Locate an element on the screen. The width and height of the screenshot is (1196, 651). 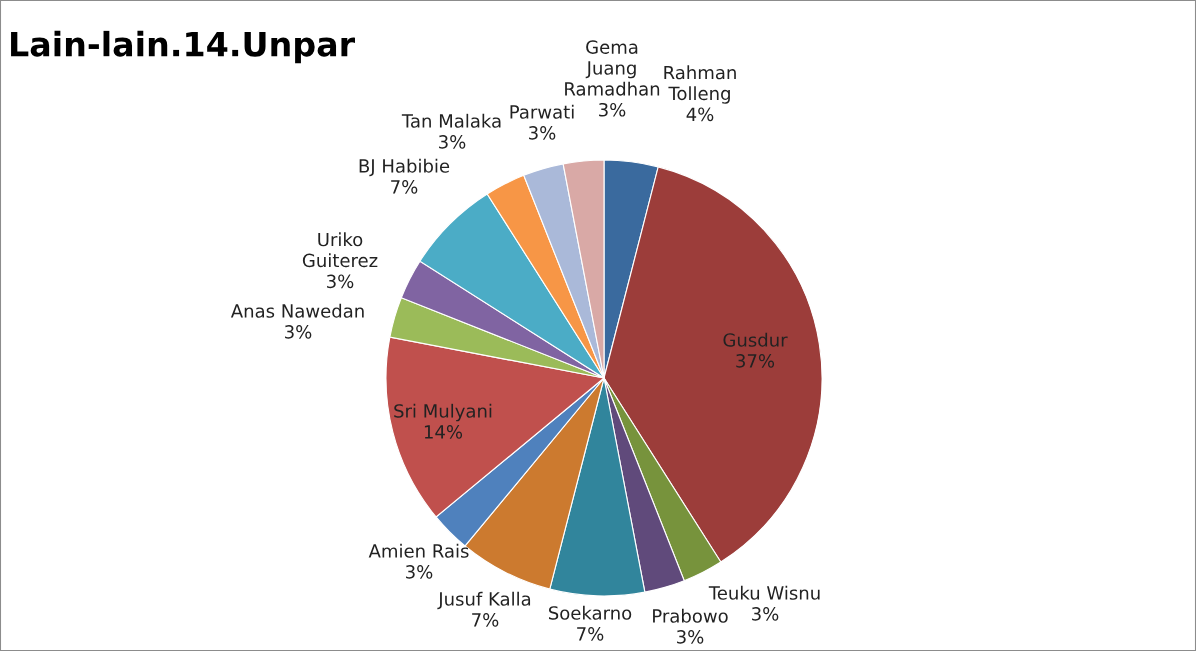
data-label: 4% is located at coordinates (700, 114).